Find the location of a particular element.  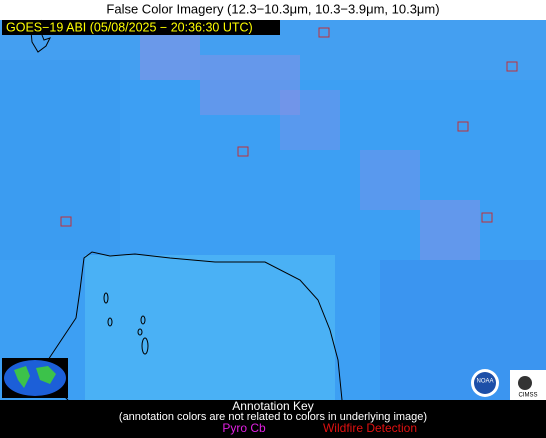

key-item: Wildfire Detection is located at coordinates (370, 428).